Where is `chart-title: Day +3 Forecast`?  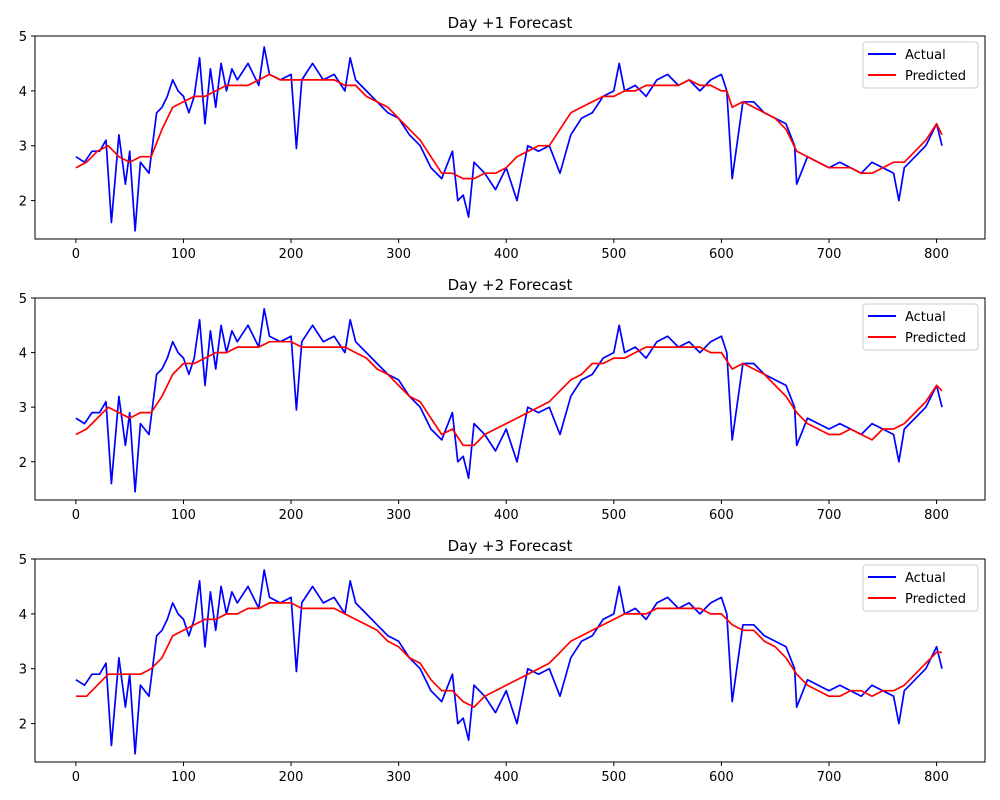 chart-title: Day +3 Forecast is located at coordinates (510, 546).